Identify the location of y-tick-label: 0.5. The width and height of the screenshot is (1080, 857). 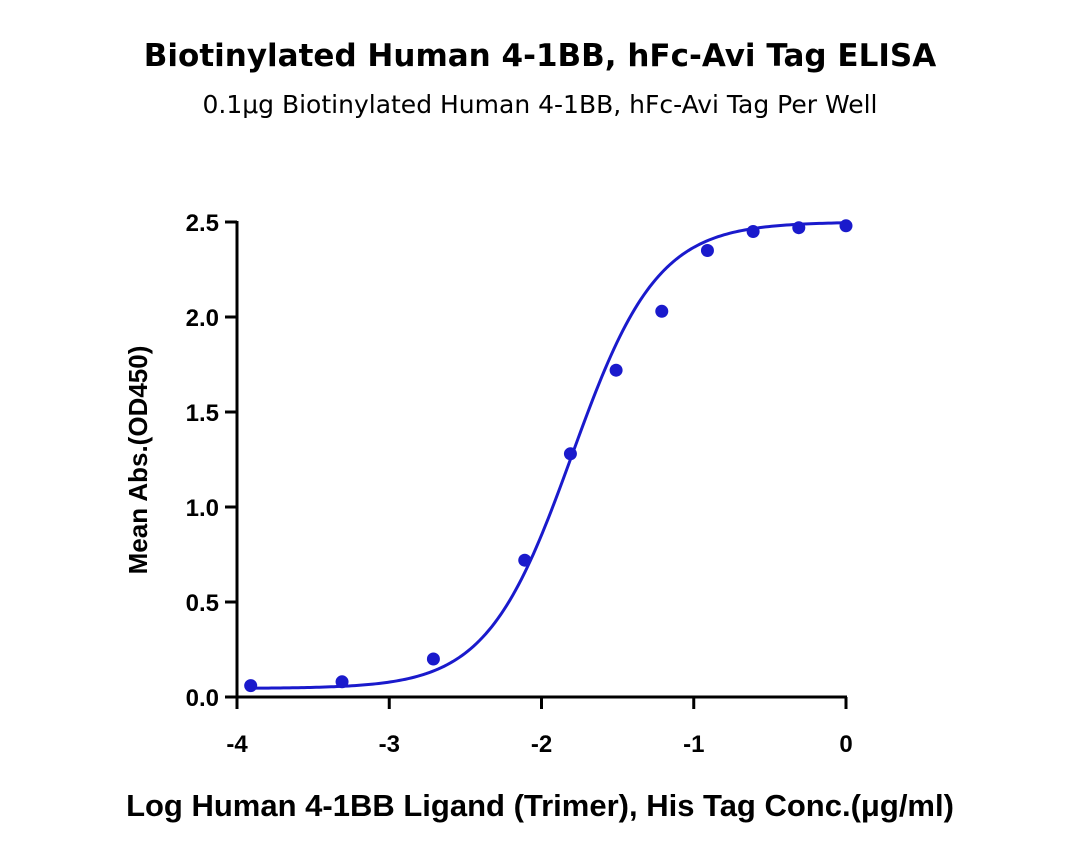
(202, 603).